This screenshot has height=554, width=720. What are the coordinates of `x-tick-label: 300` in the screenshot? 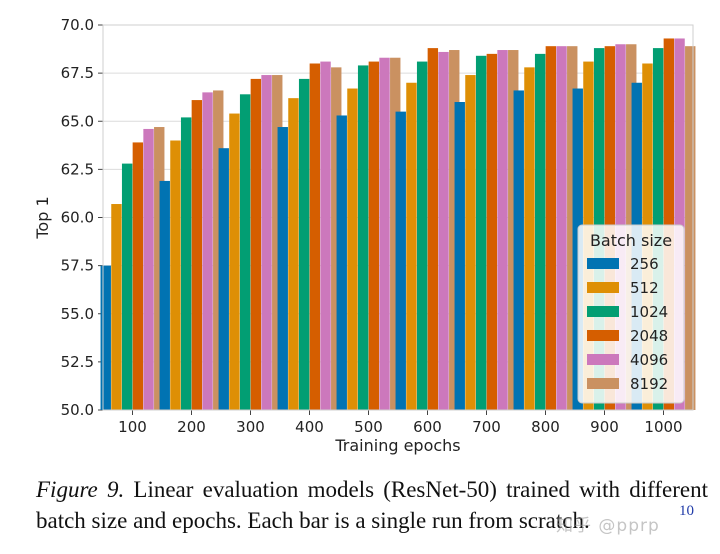 It's located at (250, 427).